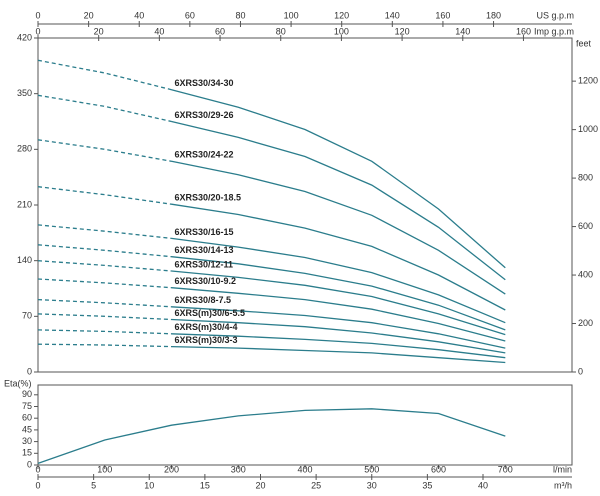  What do you see at coordinates (27, 406) in the screenshot?
I see `y-tick-label: 75` at bounding box center [27, 406].